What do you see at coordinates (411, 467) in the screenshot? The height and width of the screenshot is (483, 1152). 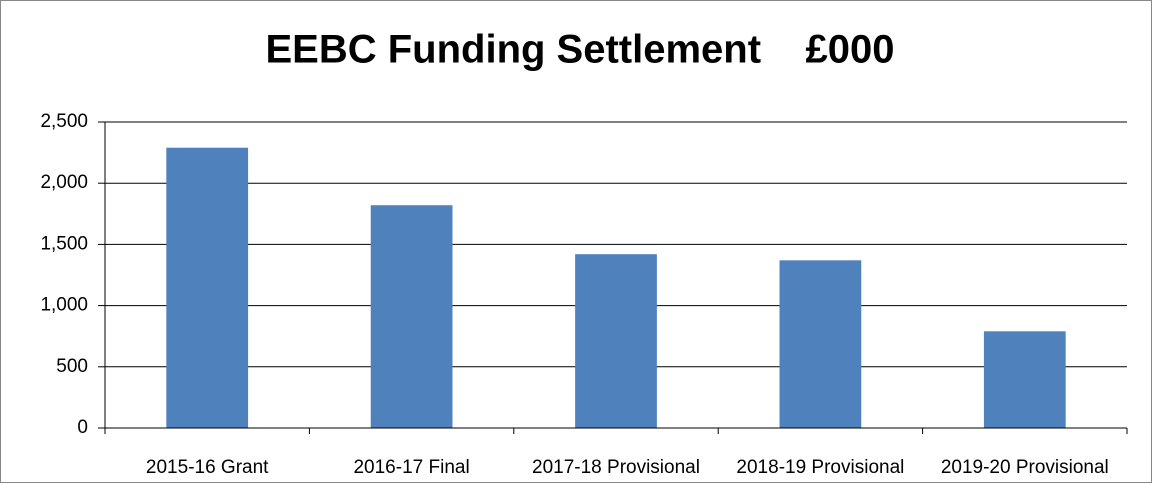 I see `x-tick-label: 2016-17 Final` at bounding box center [411, 467].